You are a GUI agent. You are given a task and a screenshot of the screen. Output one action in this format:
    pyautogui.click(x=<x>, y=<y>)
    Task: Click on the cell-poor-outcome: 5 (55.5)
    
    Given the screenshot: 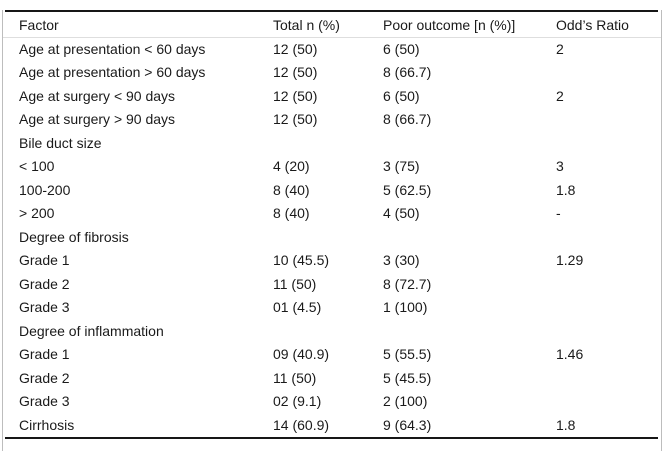 What is the action you would take?
    pyautogui.click(x=407, y=354)
    